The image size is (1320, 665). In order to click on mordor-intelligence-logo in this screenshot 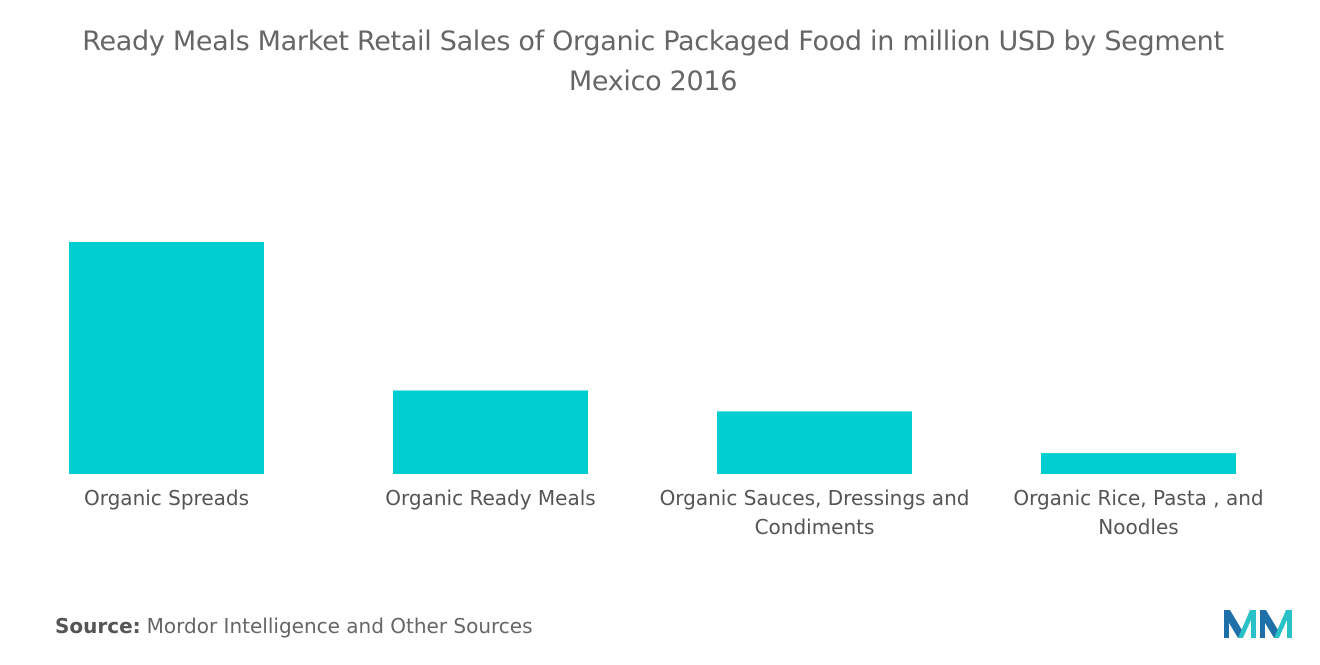, I will do `click(1258, 624)`.